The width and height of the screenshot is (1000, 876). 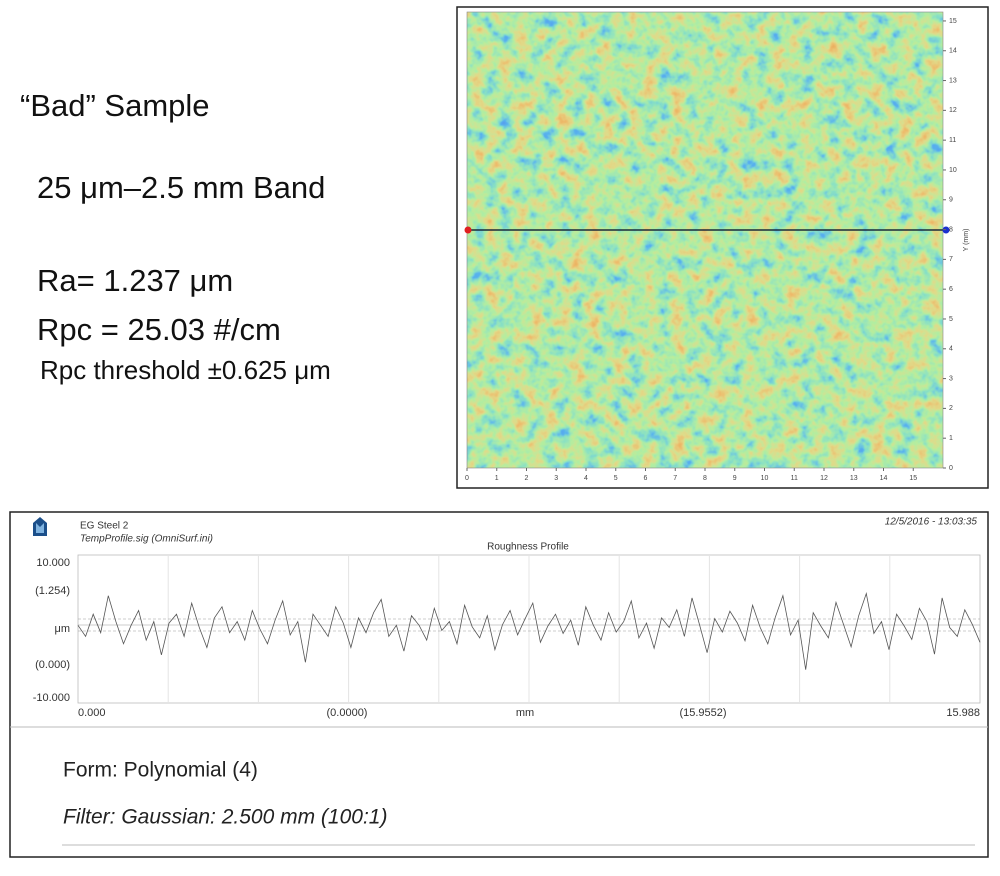 I want to click on ra: Ra= 1.237 μm, so click(x=135, y=280).